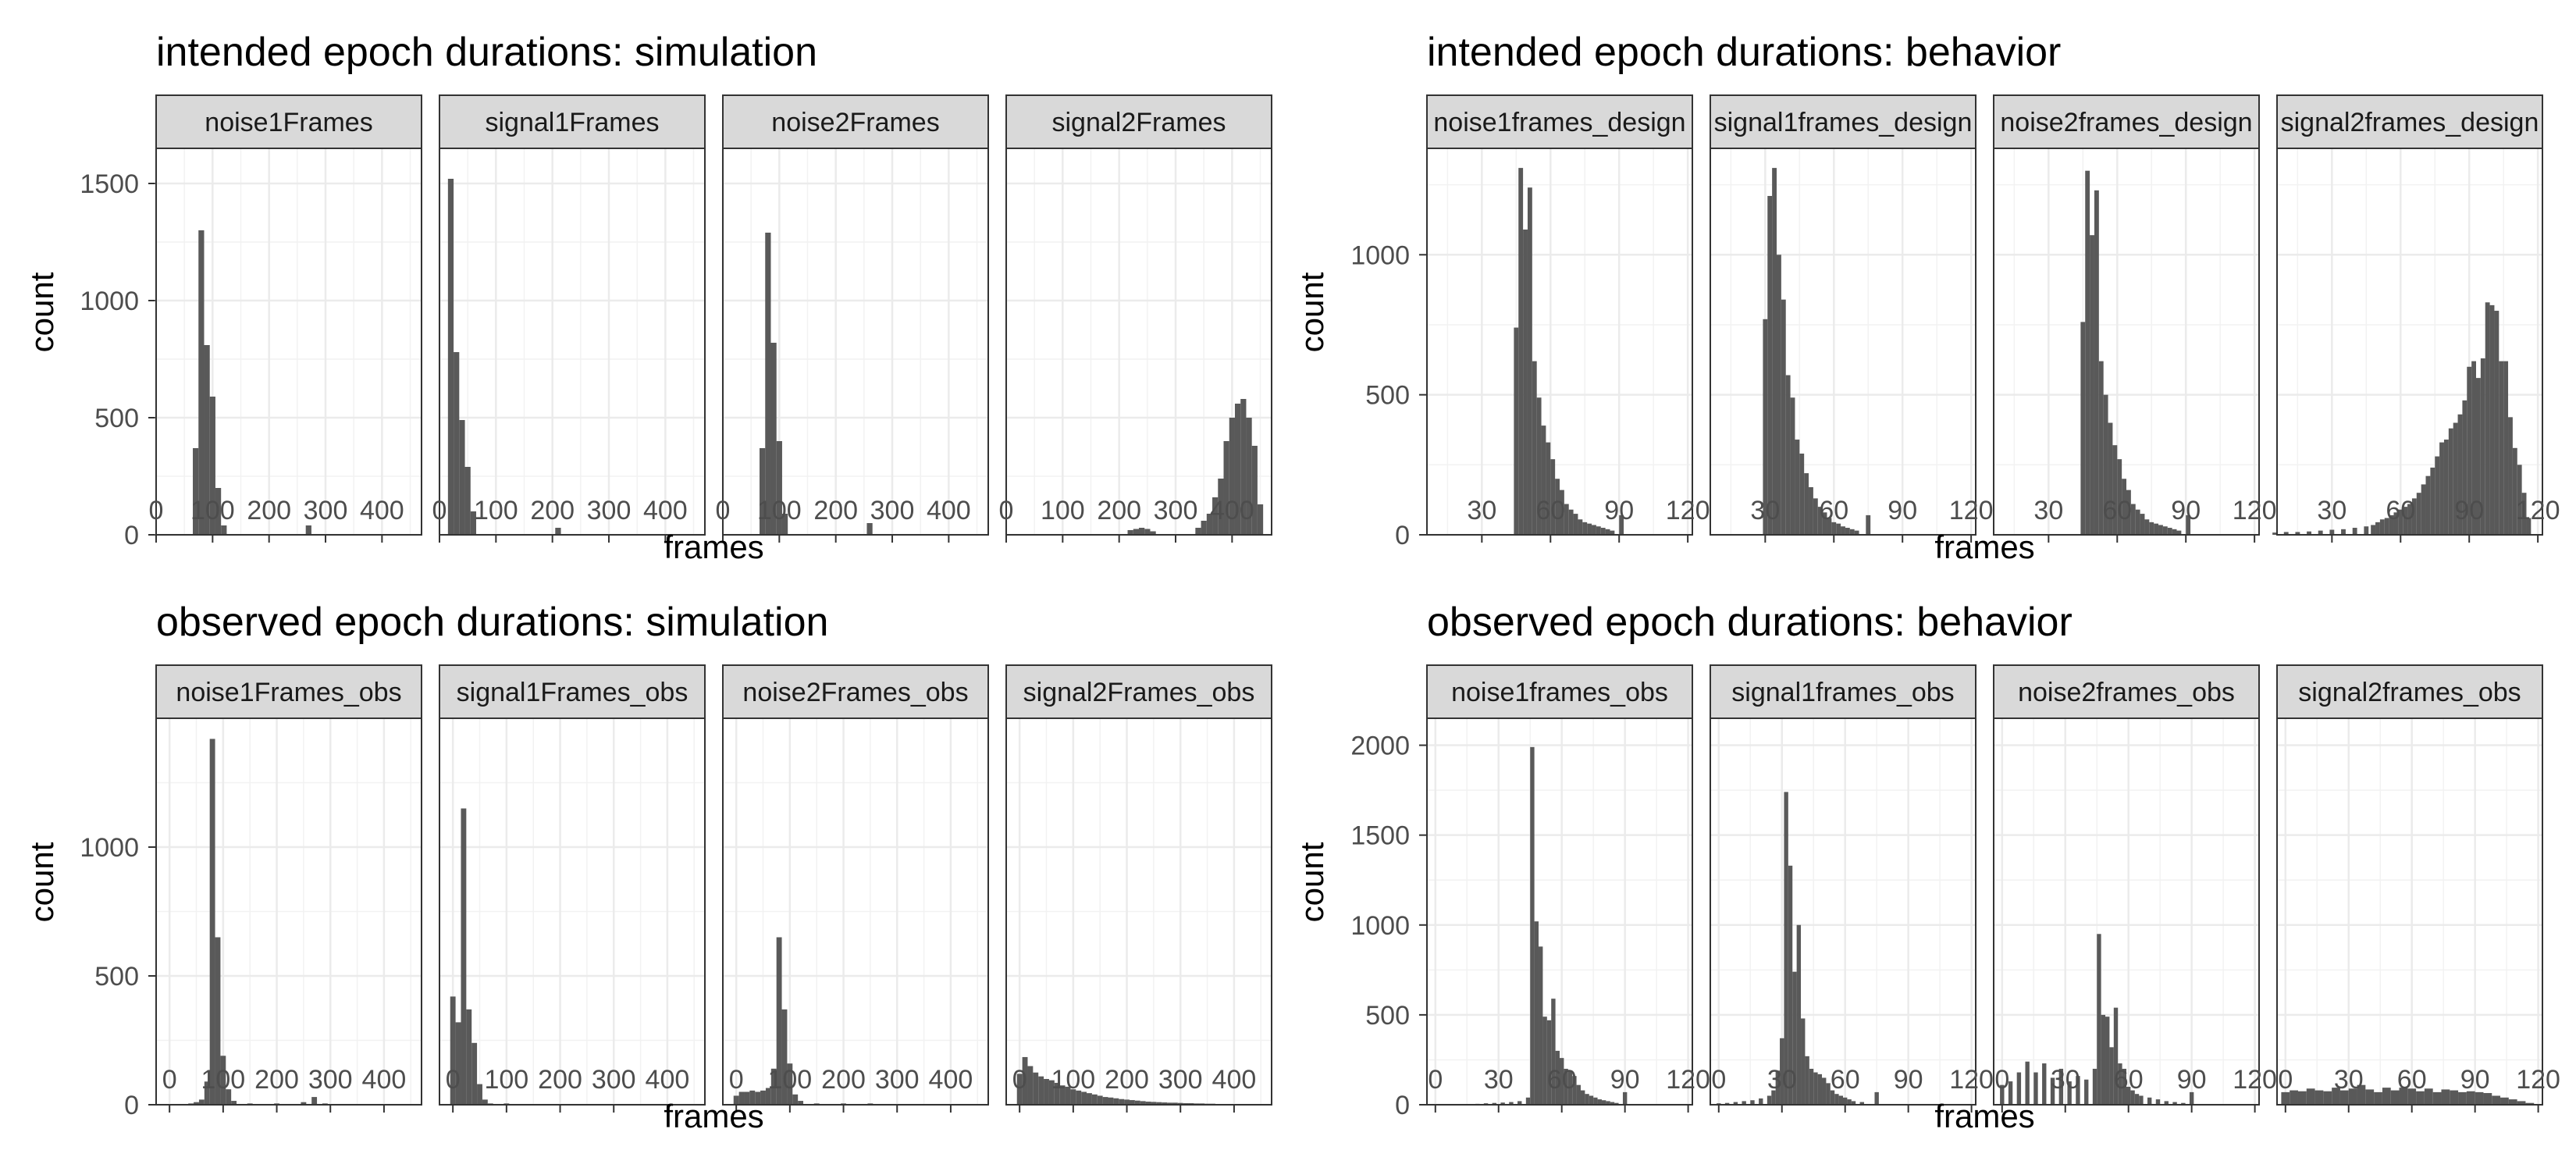 This screenshot has width=2576, height=1175. Describe the element at coordinates (1562, 1080) in the screenshot. I see `x-tick-label: 60` at that location.